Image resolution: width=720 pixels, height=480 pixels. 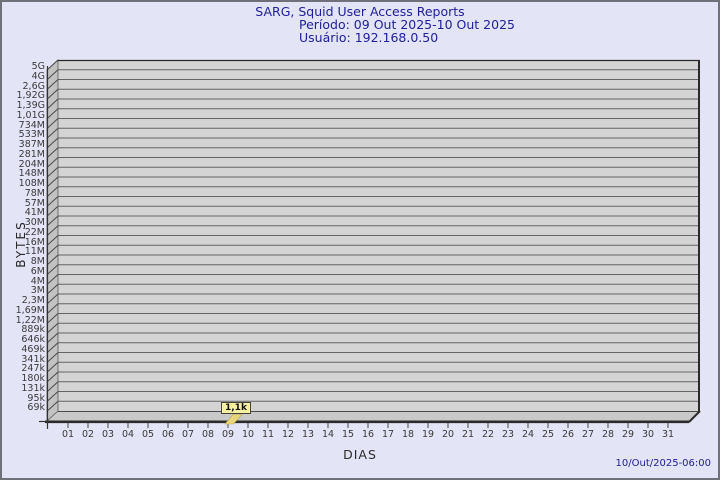 I want to click on x-tick-label: 18, so click(x=408, y=434).